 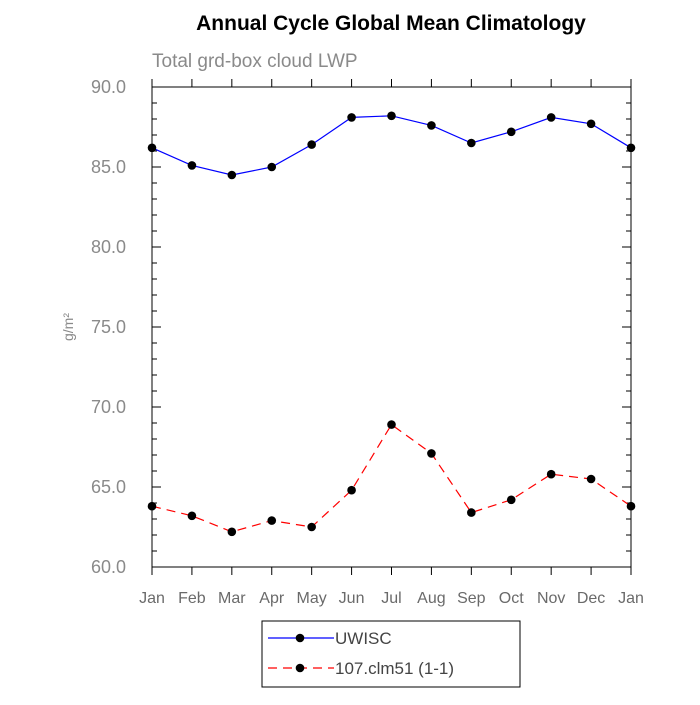 I want to click on legend-label-2: 107.clm51 (1-1), so click(x=394, y=668).